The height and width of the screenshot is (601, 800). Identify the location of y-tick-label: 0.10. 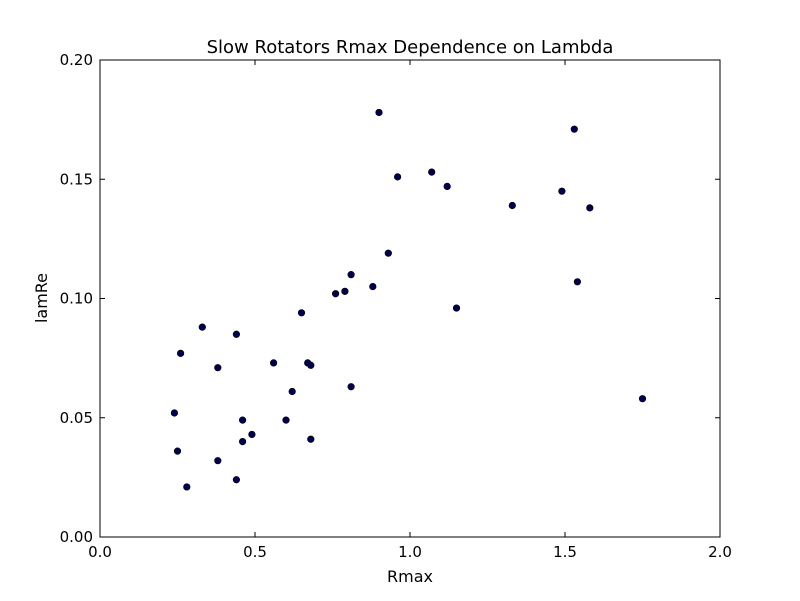
(76, 299).